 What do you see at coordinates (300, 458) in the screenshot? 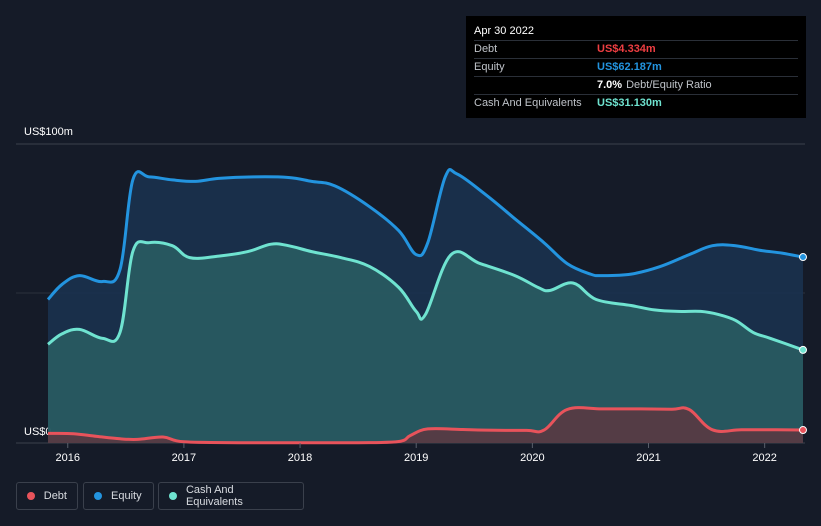
I see `x-tick-label: 2018` at bounding box center [300, 458].